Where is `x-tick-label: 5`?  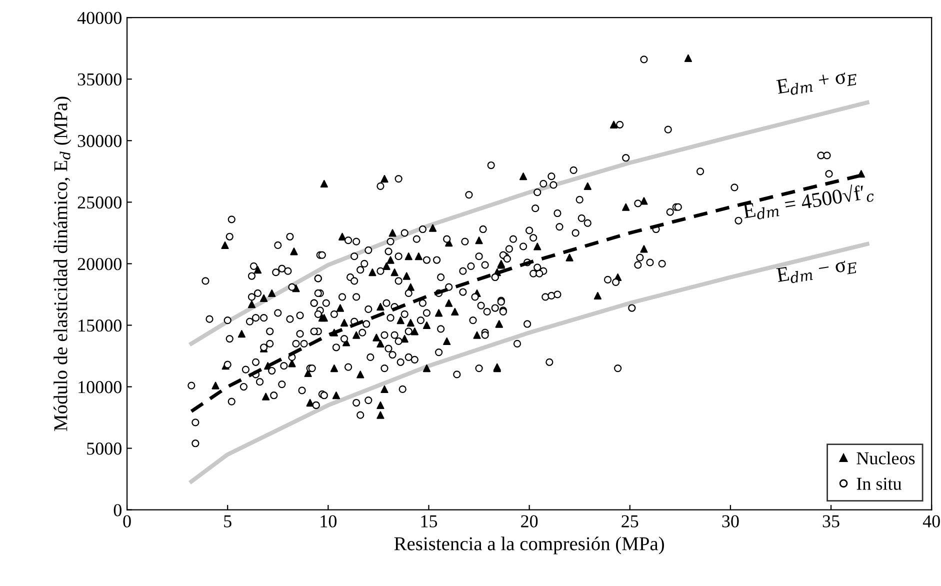 x-tick-label: 5 is located at coordinates (228, 521).